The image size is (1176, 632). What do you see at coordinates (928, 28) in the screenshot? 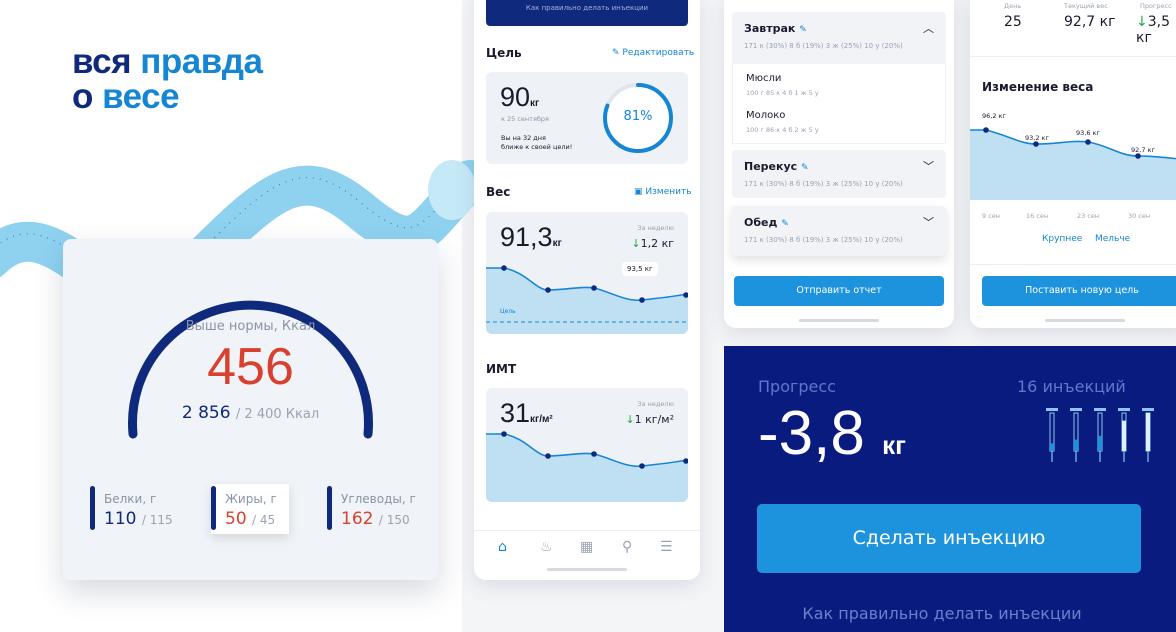
I see `chevron-up-icon: ︿` at bounding box center [928, 28].